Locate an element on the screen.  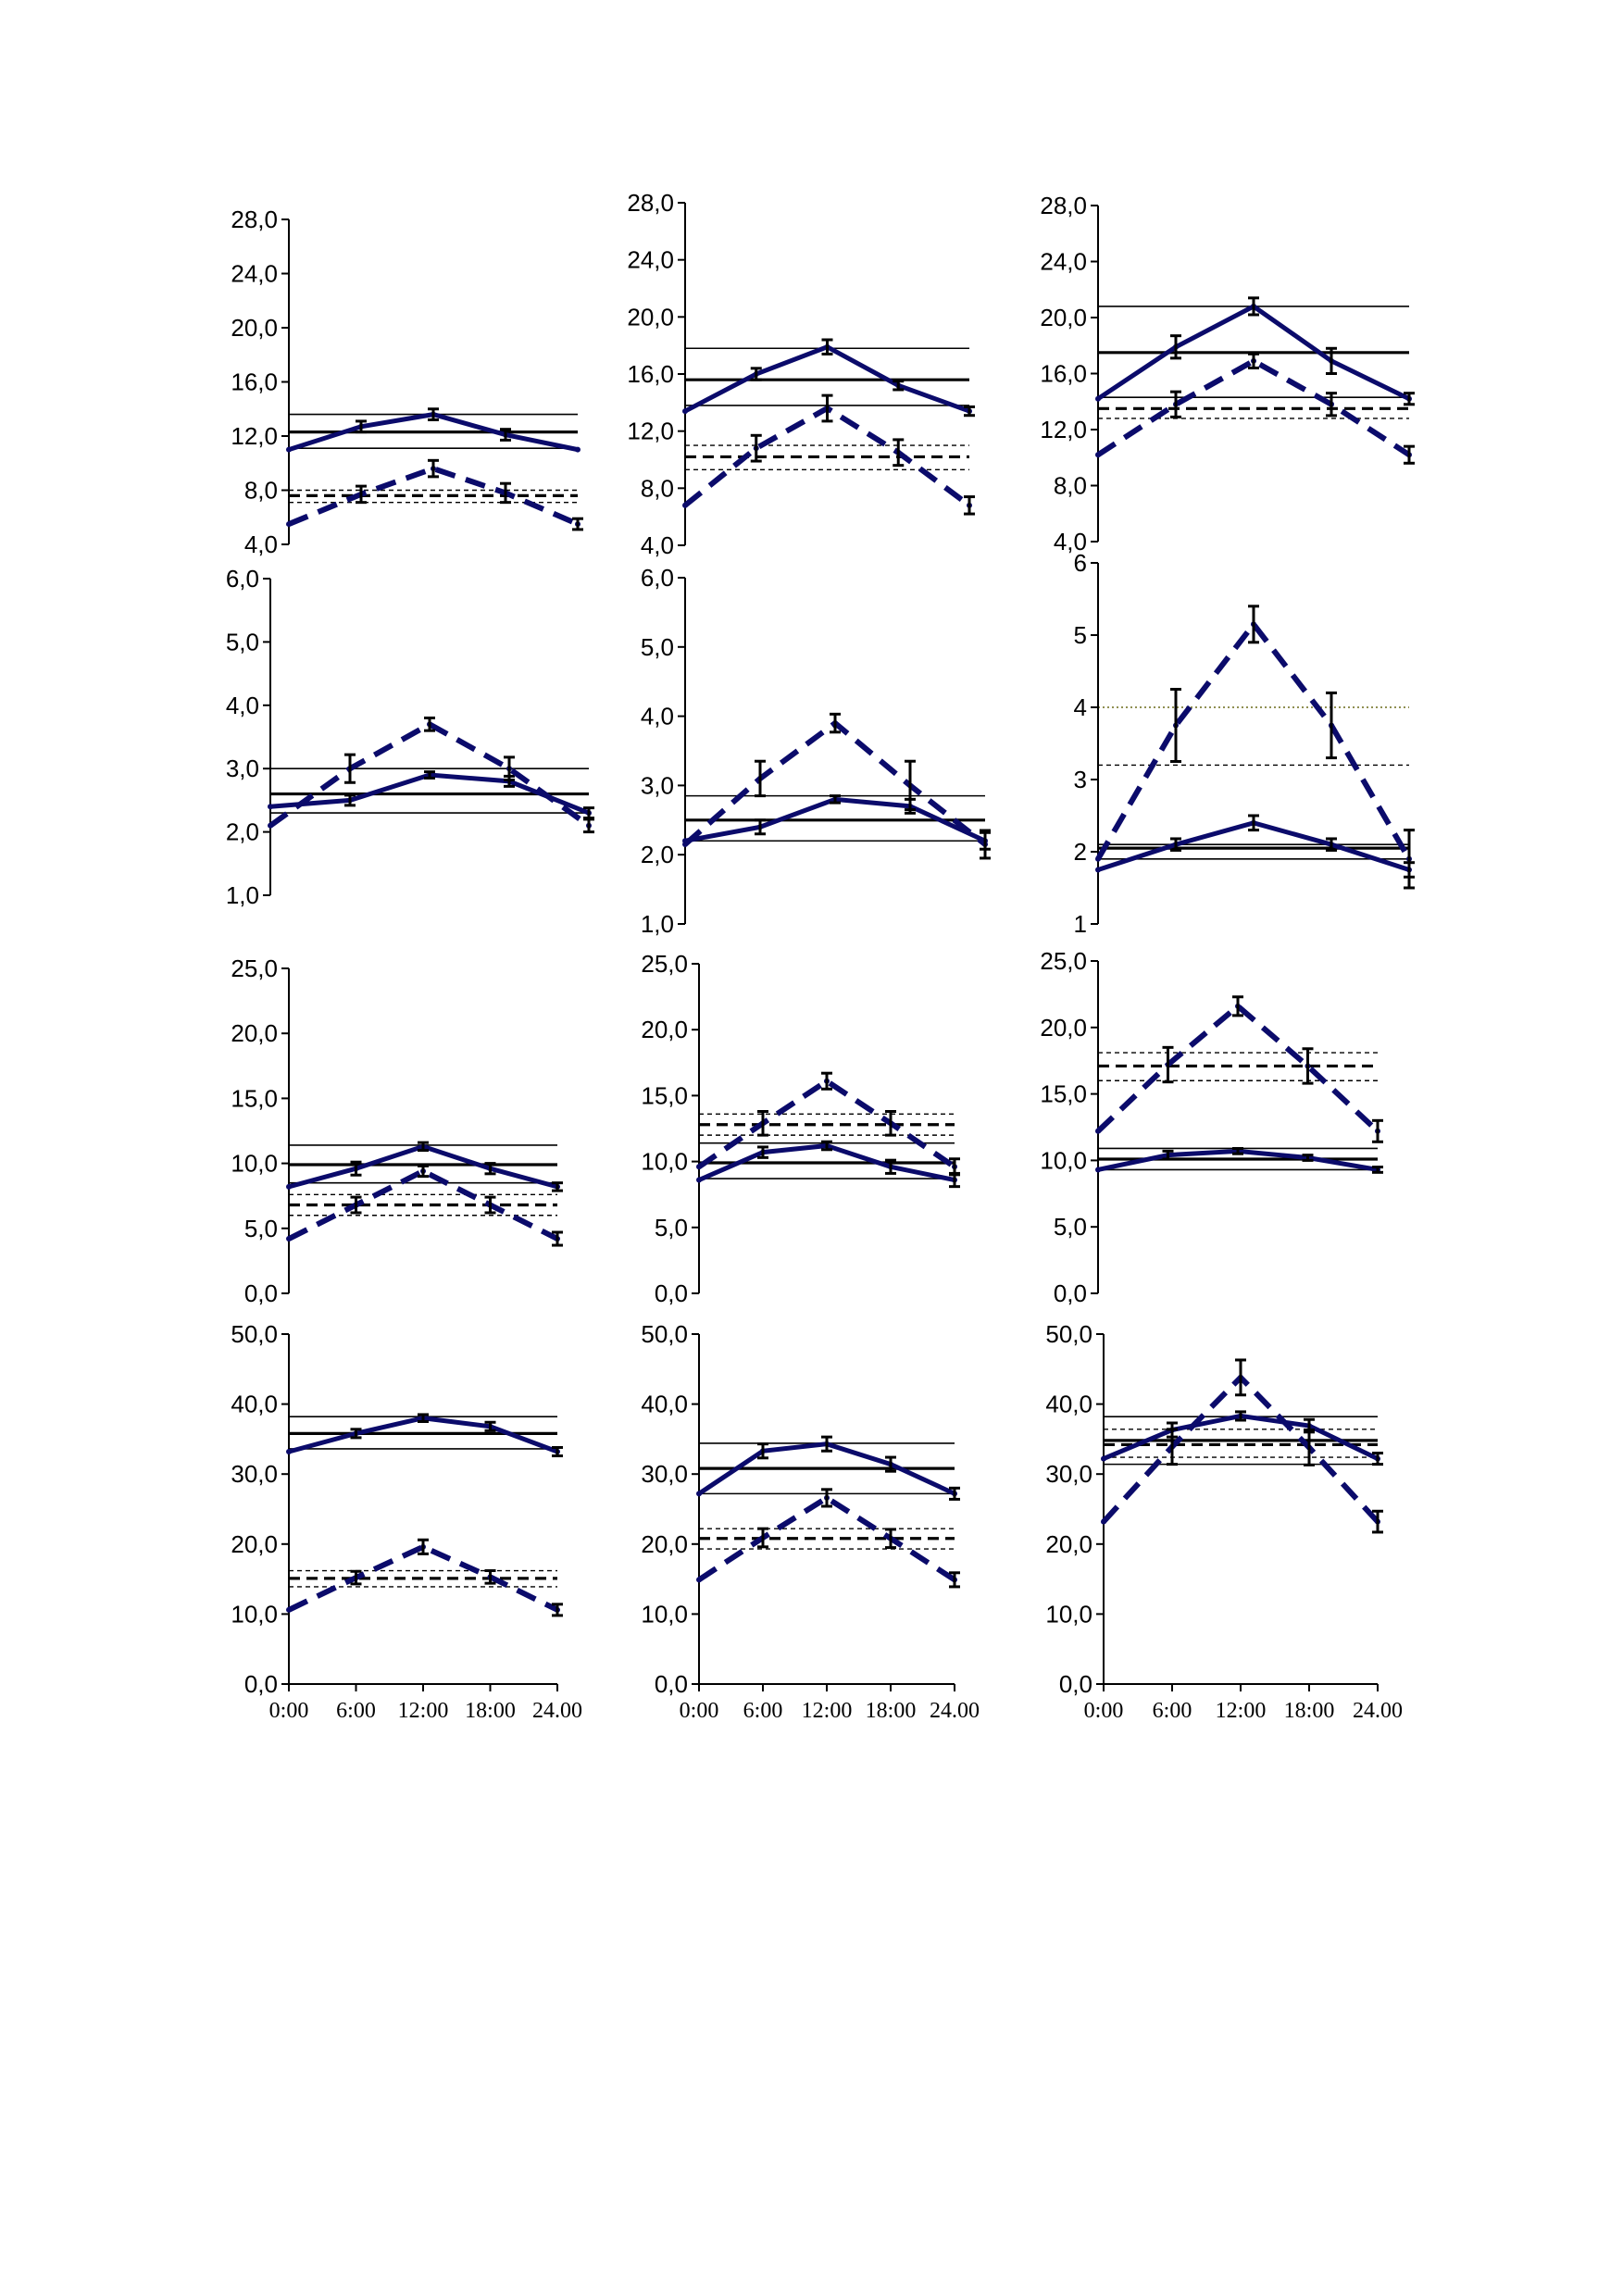
chart-panel-r1c2: 4,0 8,0 12,0 16,0 20,0 24,0 28,0 is located at coordinates (801, 374).